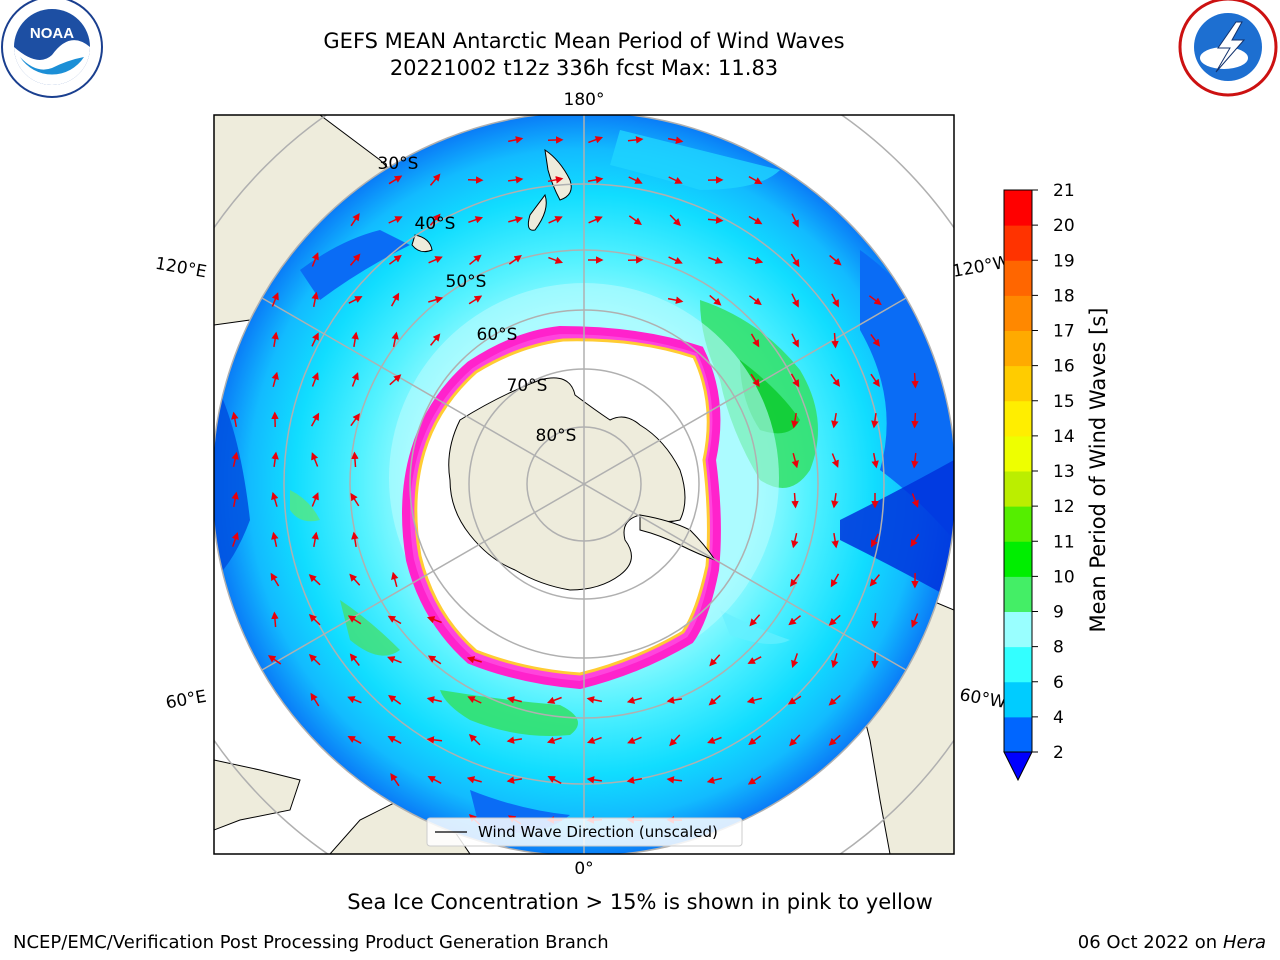 The image size is (1280, 960). What do you see at coordinates (556, 436) in the screenshot?
I see `lat-label-80s: 80°S` at bounding box center [556, 436].